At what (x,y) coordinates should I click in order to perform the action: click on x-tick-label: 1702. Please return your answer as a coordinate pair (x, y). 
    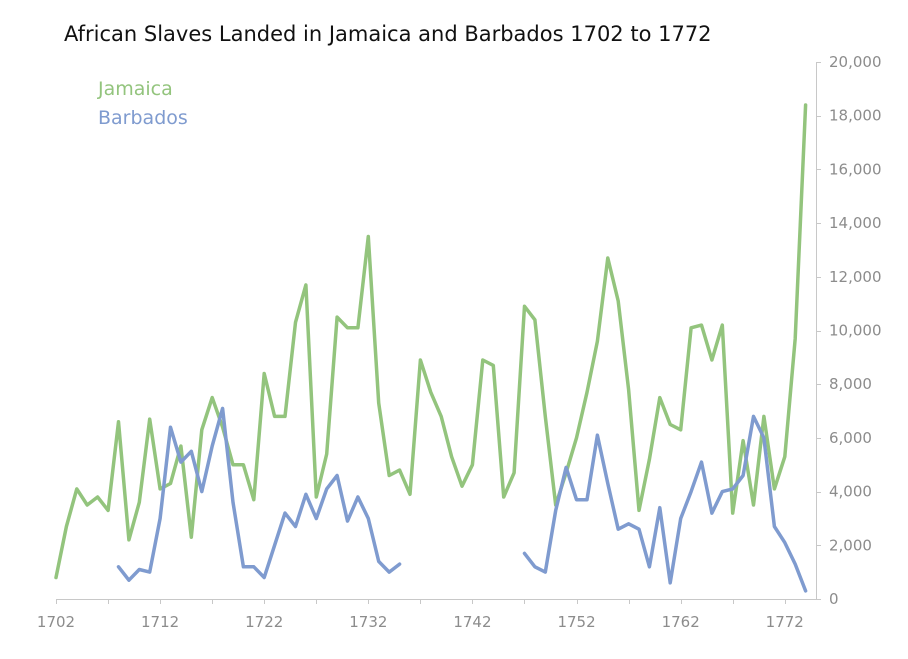
    Looking at the image, I should click on (56, 622).